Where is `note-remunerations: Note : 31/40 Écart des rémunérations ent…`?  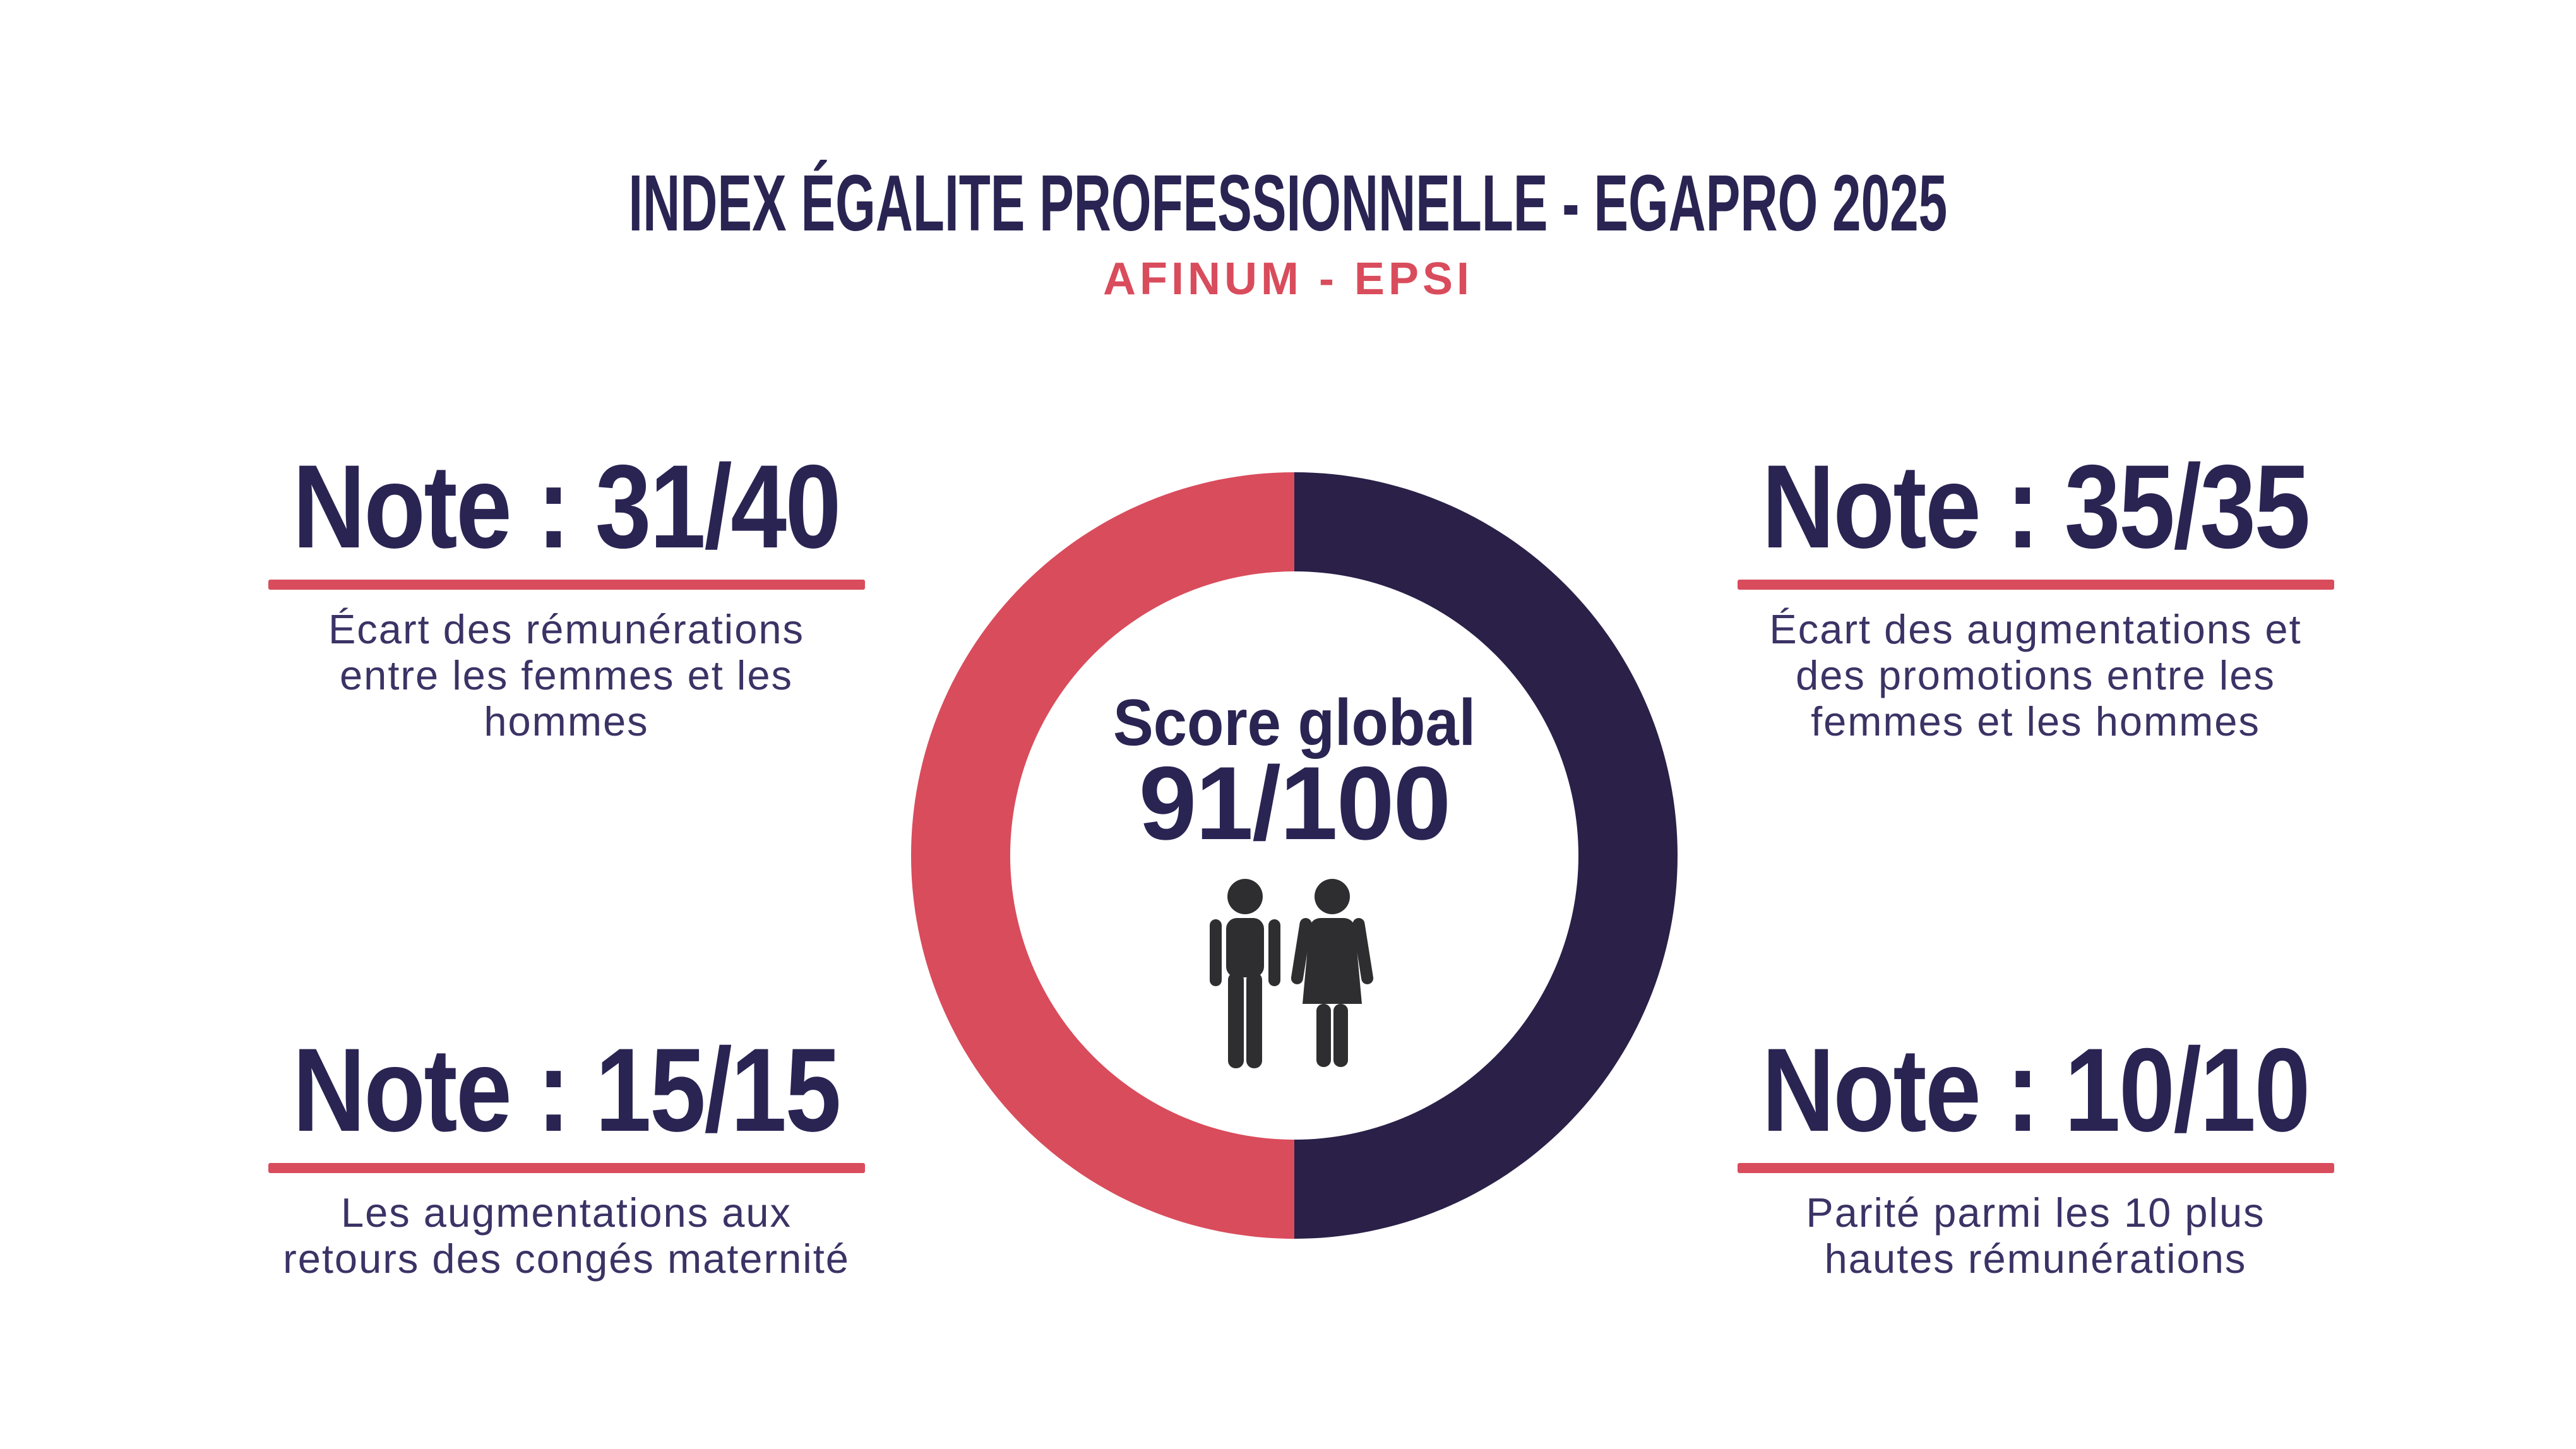
note-remunerations: Note : 31/40 Écart des rémunérations ent… is located at coordinates (566, 620).